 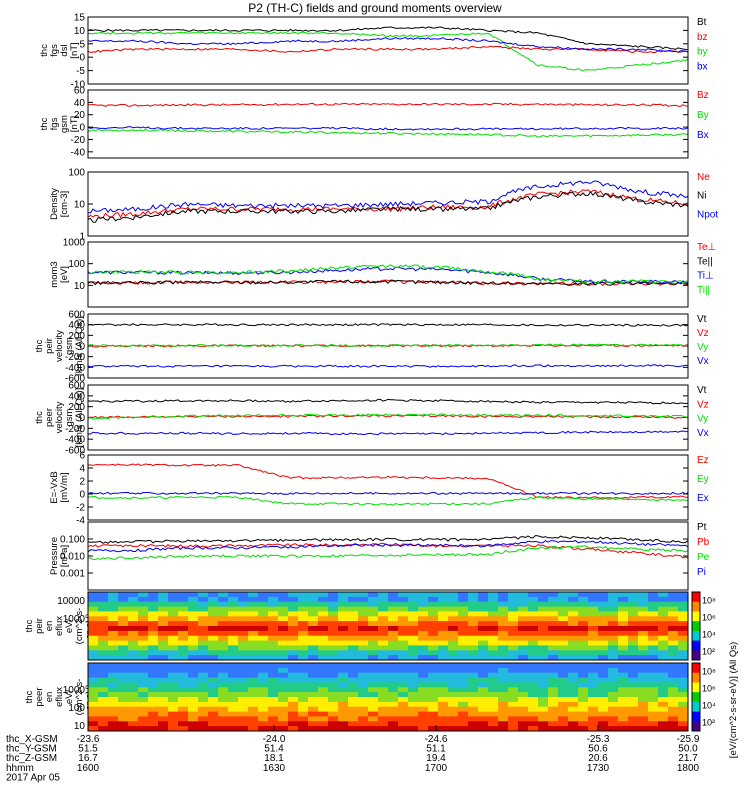 What do you see at coordinates (388, 539) in the screenshot?
I see `series-line-Pt` at bounding box center [388, 539].